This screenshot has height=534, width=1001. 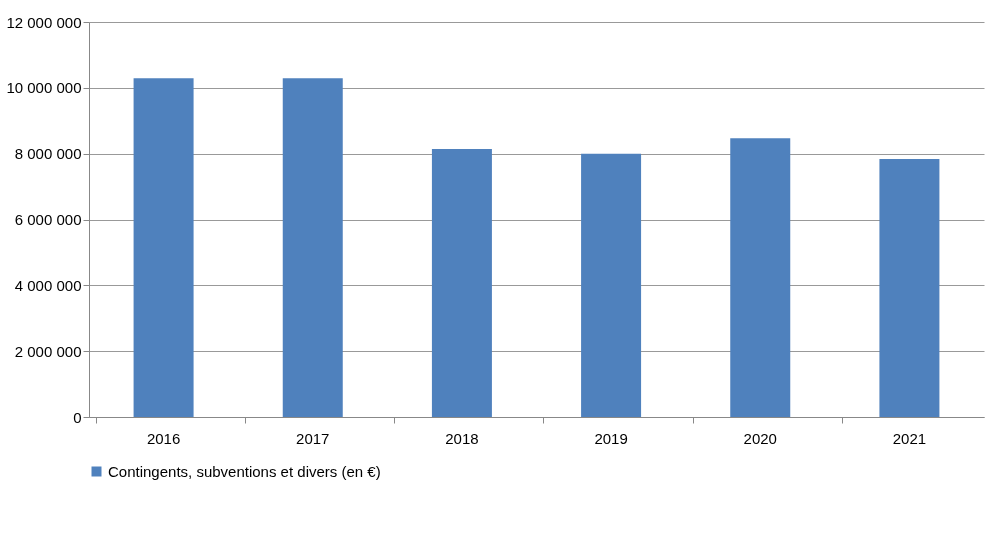 I want to click on y-tick-label: 4 000 000, so click(x=48, y=285).